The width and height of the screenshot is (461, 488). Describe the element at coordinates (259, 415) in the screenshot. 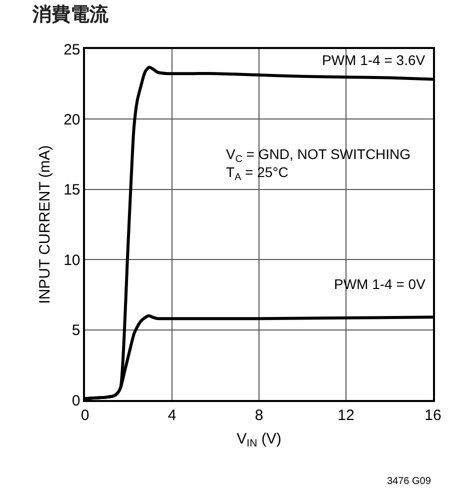

I see `x-tick-label: 8` at that location.